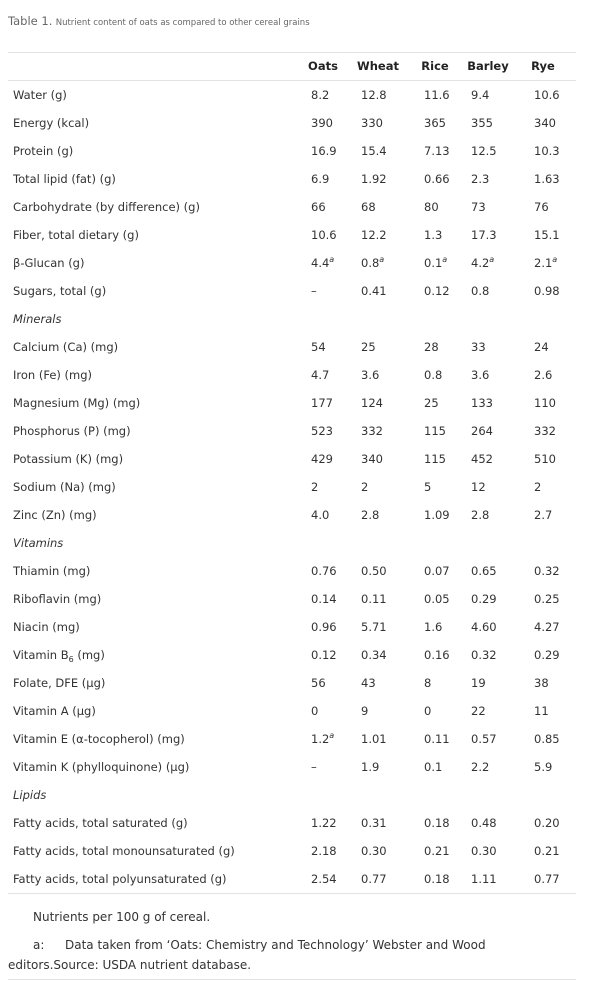 Image resolution: width=590 pixels, height=984 pixels. Describe the element at coordinates (49, 263) in the screenshot. I see `row-label: β-Glucan (g)` at that location.